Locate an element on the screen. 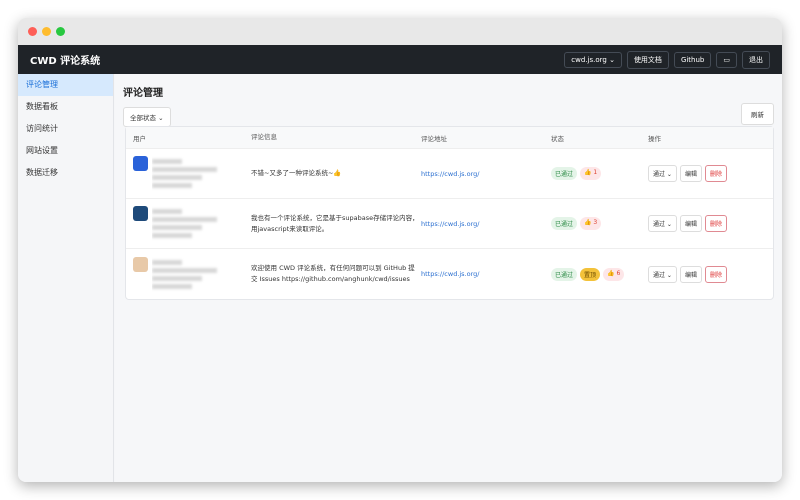 This screenshot has height=500, width=800. status-cell: 已通过 👍 1 is located at coordinates (599, 173).